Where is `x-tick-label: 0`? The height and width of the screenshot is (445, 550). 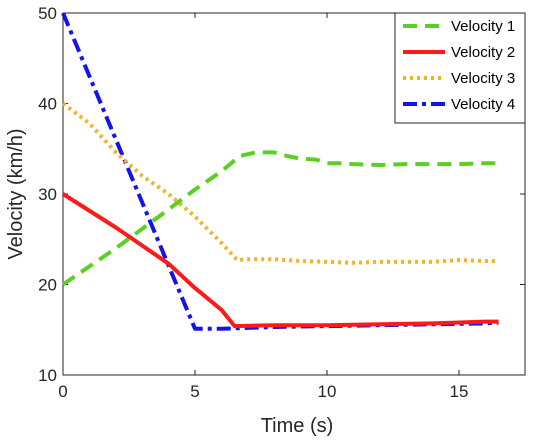 x-tick-label: 0 is located at coordinates (62, 391).